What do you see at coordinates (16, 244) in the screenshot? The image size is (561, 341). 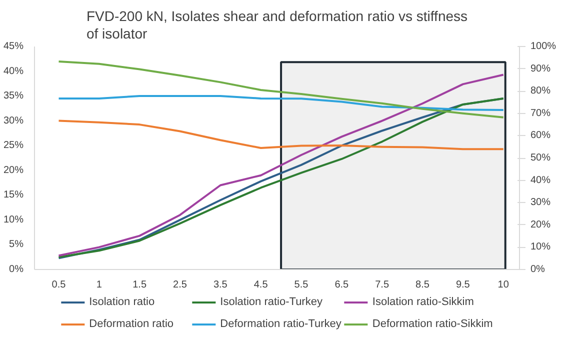 I see `y-tick-label: 5%` at bounding box center [16, 244].